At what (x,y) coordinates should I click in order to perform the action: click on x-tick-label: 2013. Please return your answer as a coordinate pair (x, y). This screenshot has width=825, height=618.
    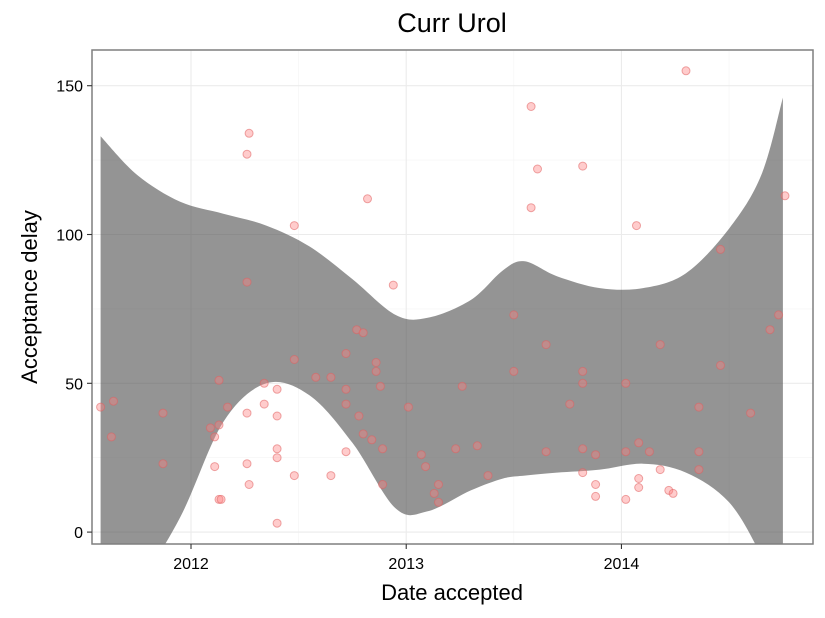
    Looking at the image, I should click on (406, 564).